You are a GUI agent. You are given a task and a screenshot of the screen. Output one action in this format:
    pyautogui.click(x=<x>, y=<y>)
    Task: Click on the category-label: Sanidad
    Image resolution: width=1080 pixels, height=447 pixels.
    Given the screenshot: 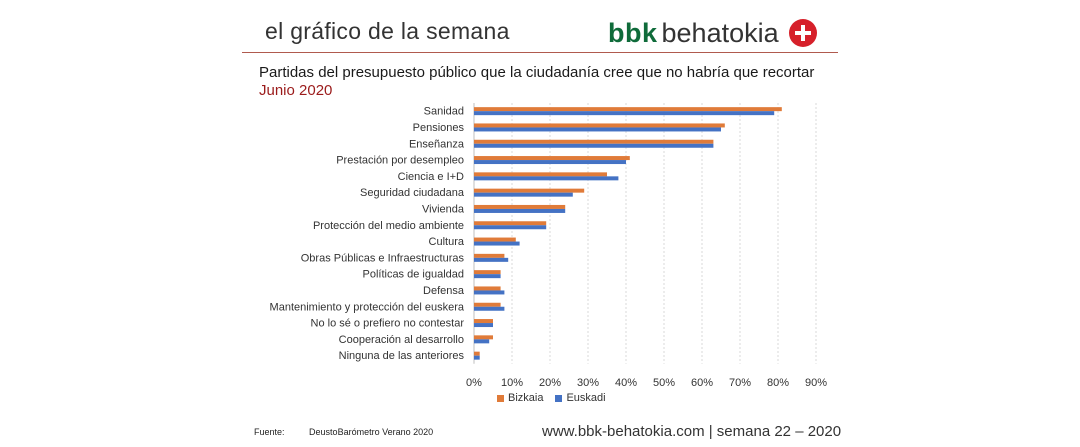 What is the action you would take?
    pyautogui.click(x=444, y=112)
    